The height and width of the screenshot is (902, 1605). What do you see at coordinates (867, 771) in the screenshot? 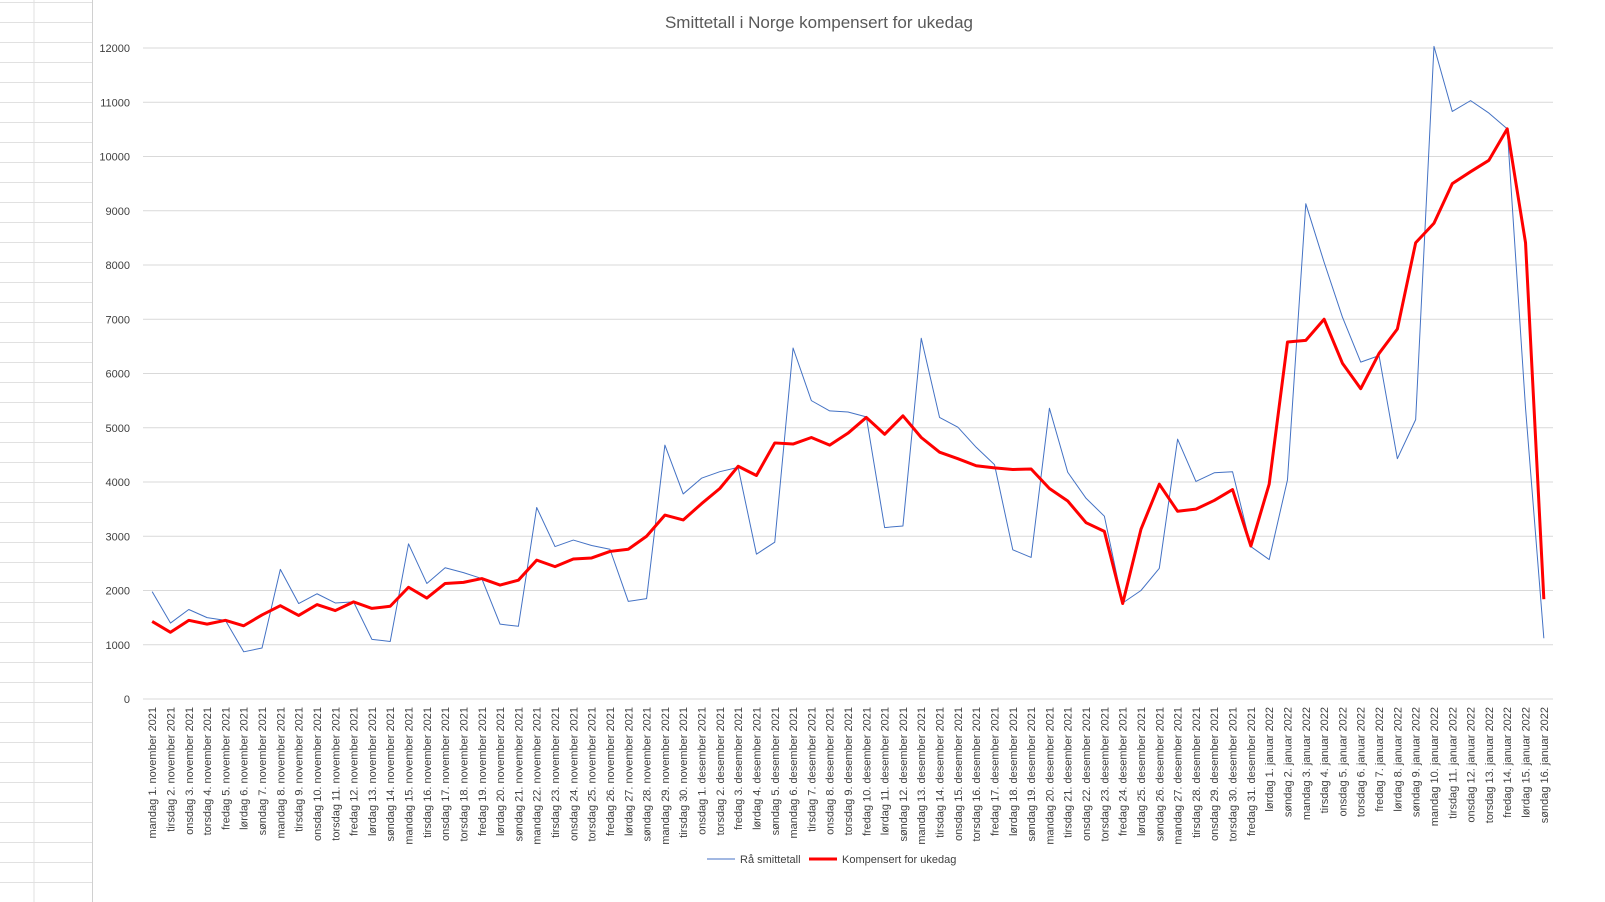
I see `x-tick-label: fredag 10. desember 2021` at bounding box center [867, 771].